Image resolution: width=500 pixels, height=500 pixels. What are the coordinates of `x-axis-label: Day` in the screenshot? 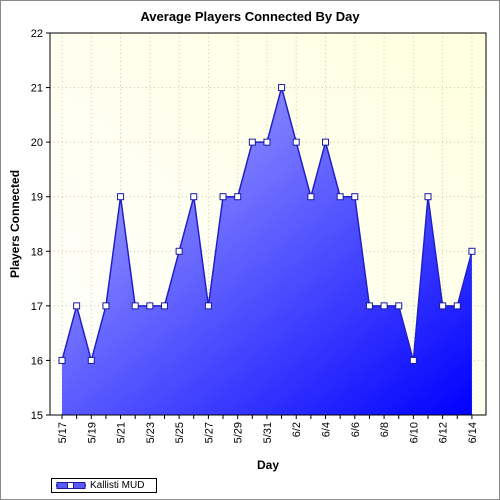 It's located at (268, 465).